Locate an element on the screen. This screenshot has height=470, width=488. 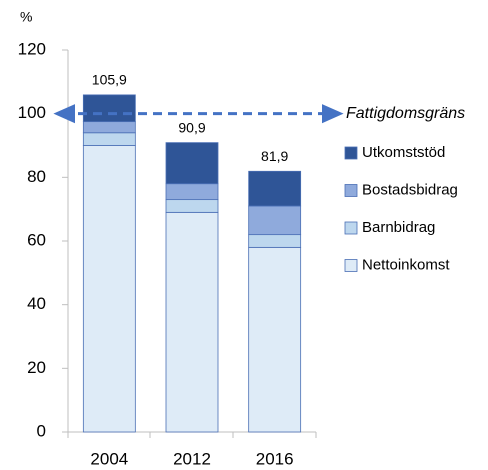
total-label: 105,9 is located at coordinates (109, 80).